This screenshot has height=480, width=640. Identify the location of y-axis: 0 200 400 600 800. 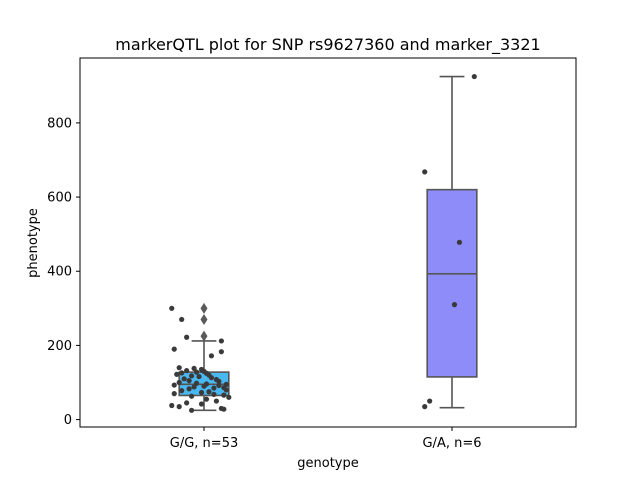
(63, 272).